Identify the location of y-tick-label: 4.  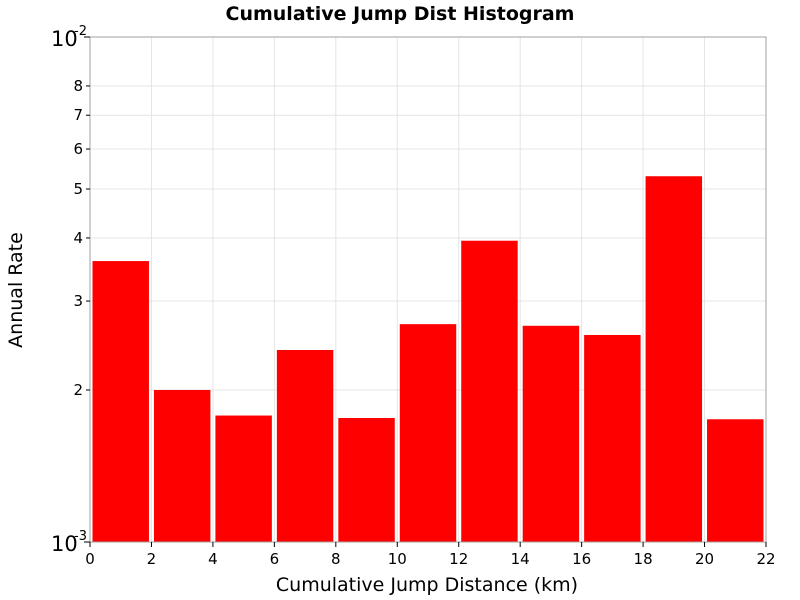
(78, 238).